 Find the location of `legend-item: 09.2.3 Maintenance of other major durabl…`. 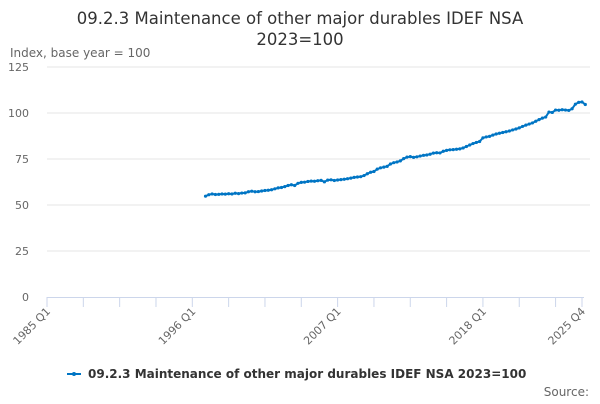

legend-item: 09.2.3 Maintenance of other major durabl… is located at coordinates (296, 374).